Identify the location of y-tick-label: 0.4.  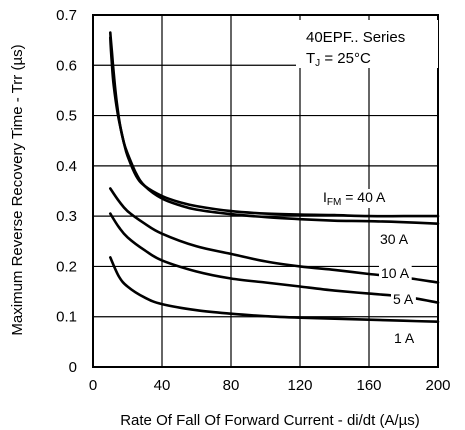
(66, 166).